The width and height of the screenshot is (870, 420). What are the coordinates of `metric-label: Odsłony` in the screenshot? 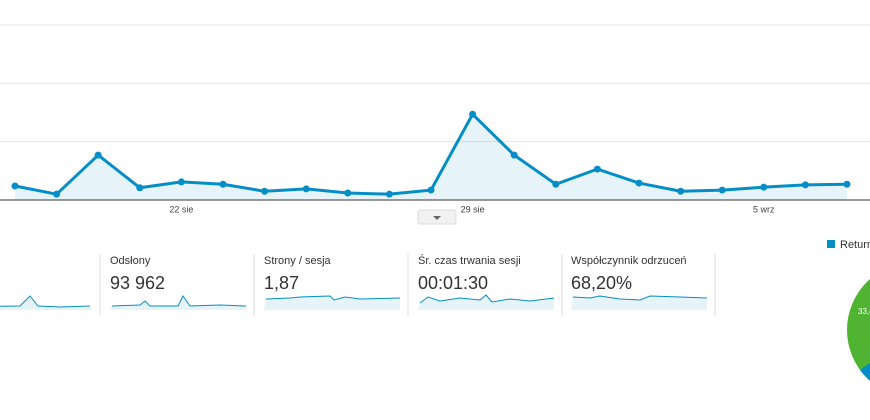 It's located at (130, 261).